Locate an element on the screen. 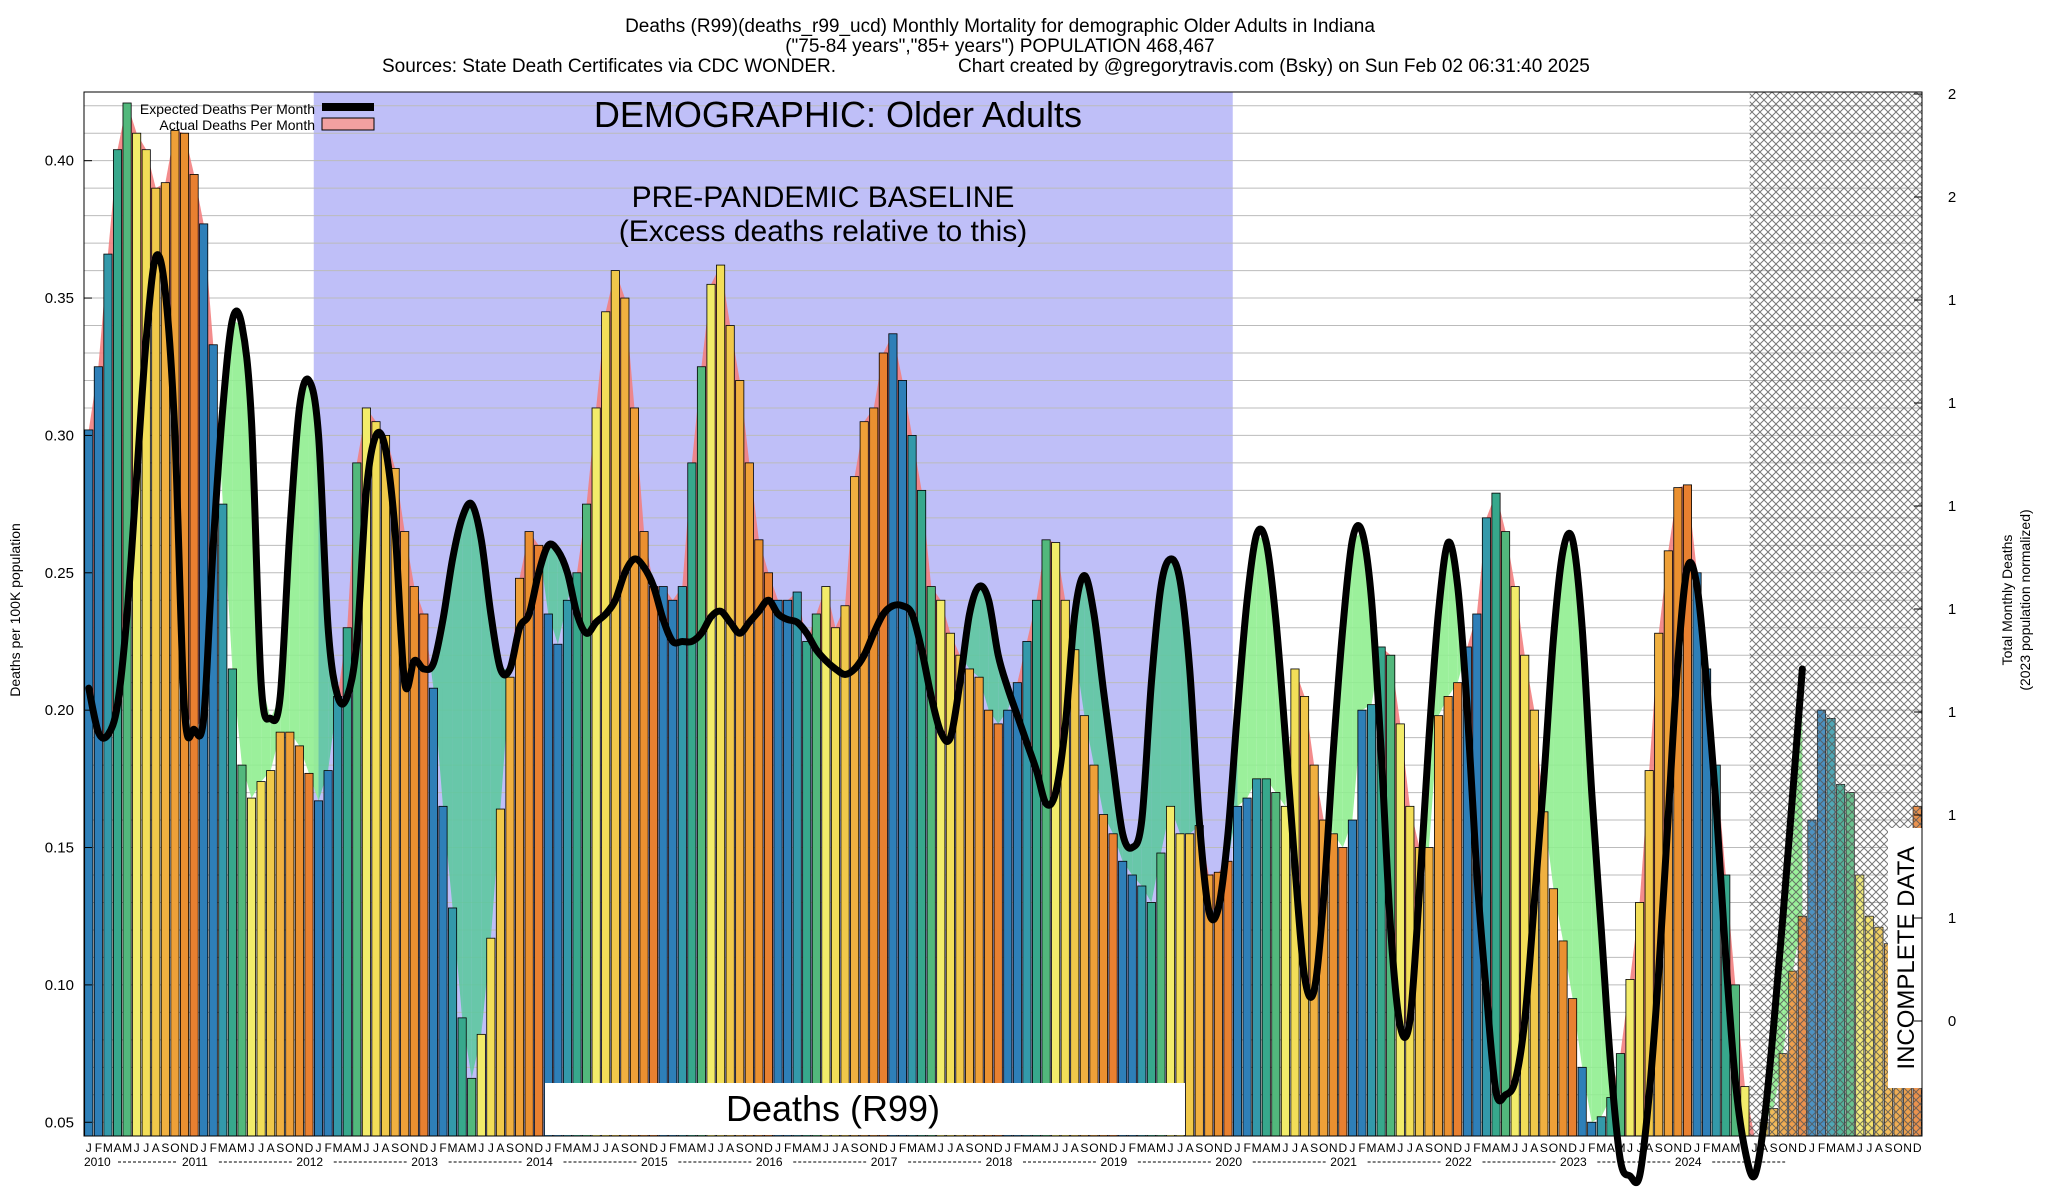  y-tick-label: 0.20 is located at coordinates (59, 710).